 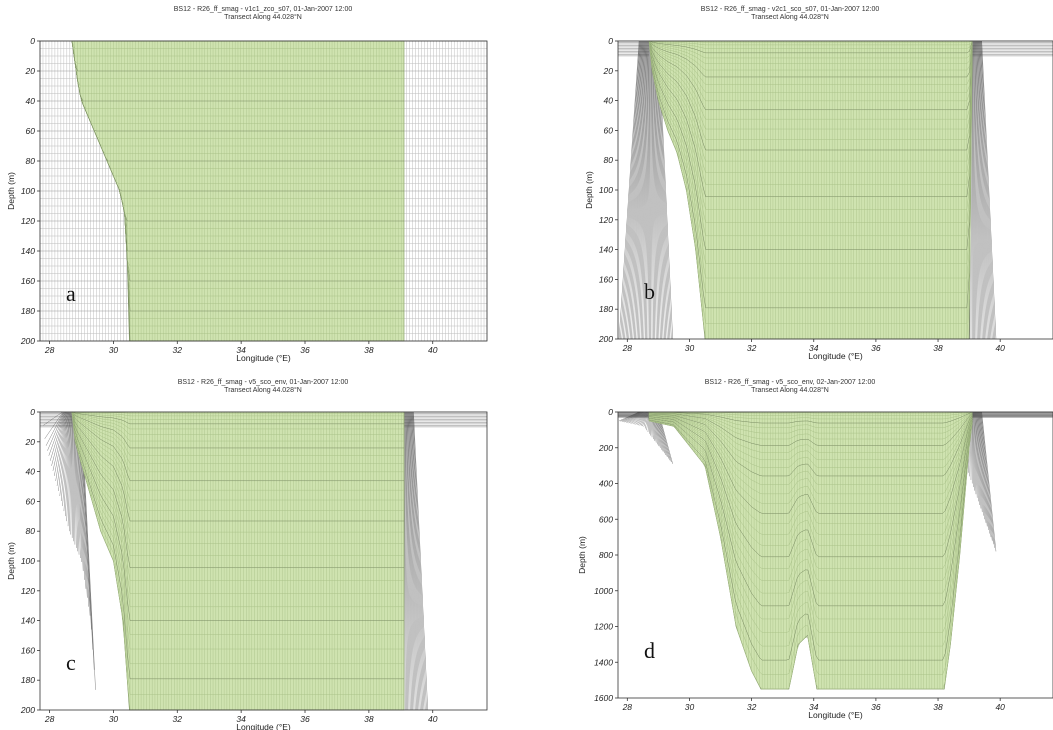 What do you see at coordinates (603, 698) in the screenshot?
I see `y-tick-label: 1600` at bounding box center [603, 698].